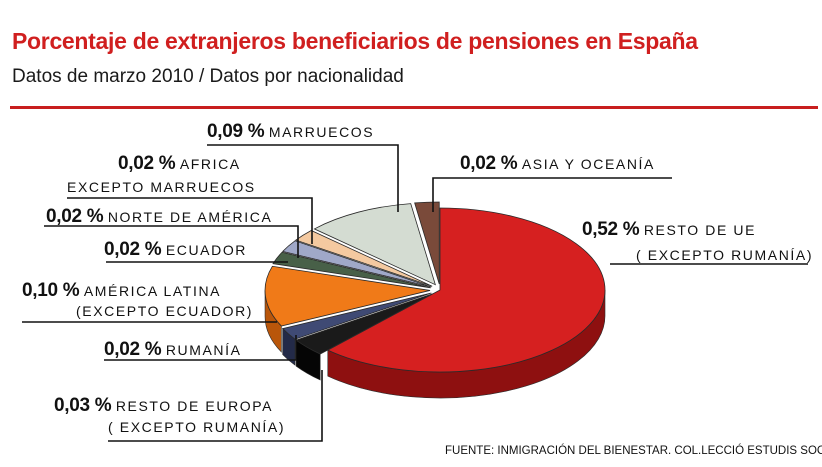  I want to click on label-name: RESTO DE UE, so click(700, 230).